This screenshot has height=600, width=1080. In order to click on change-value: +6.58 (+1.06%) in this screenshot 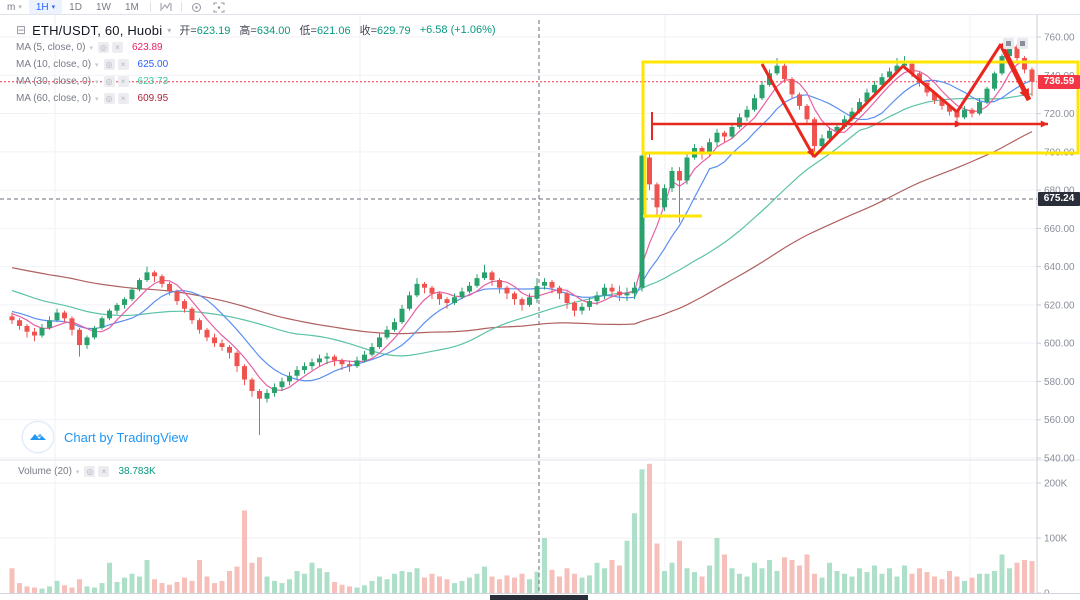, I will do `click(457, 30)`.